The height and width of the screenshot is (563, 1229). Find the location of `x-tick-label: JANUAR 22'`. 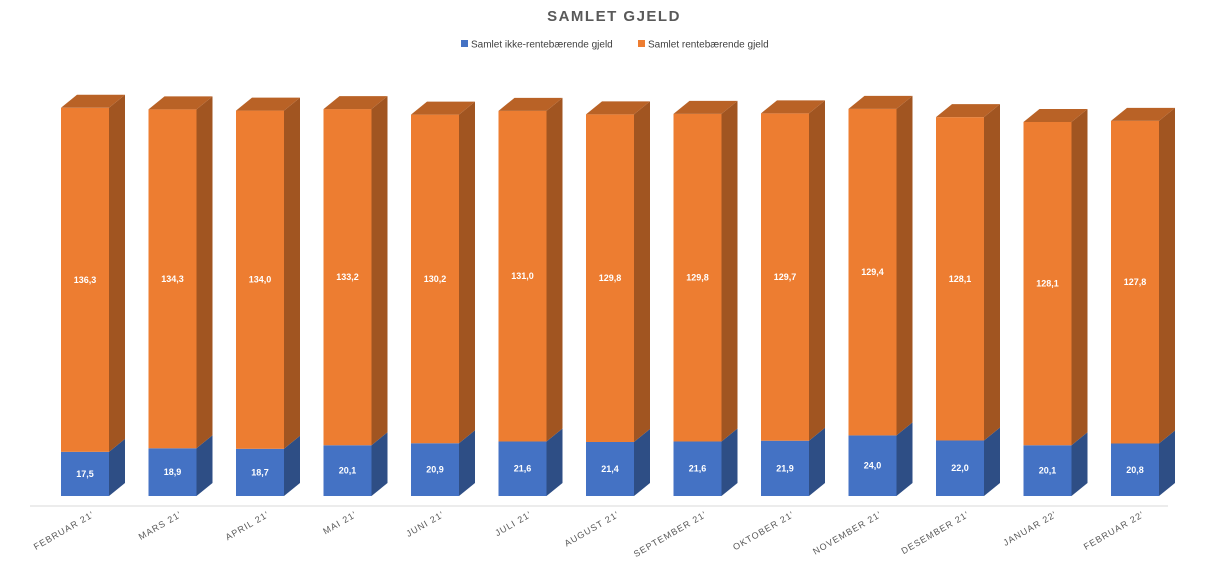

x-tick-label: JANUAR 22' is located at coordinates (1029, 528).